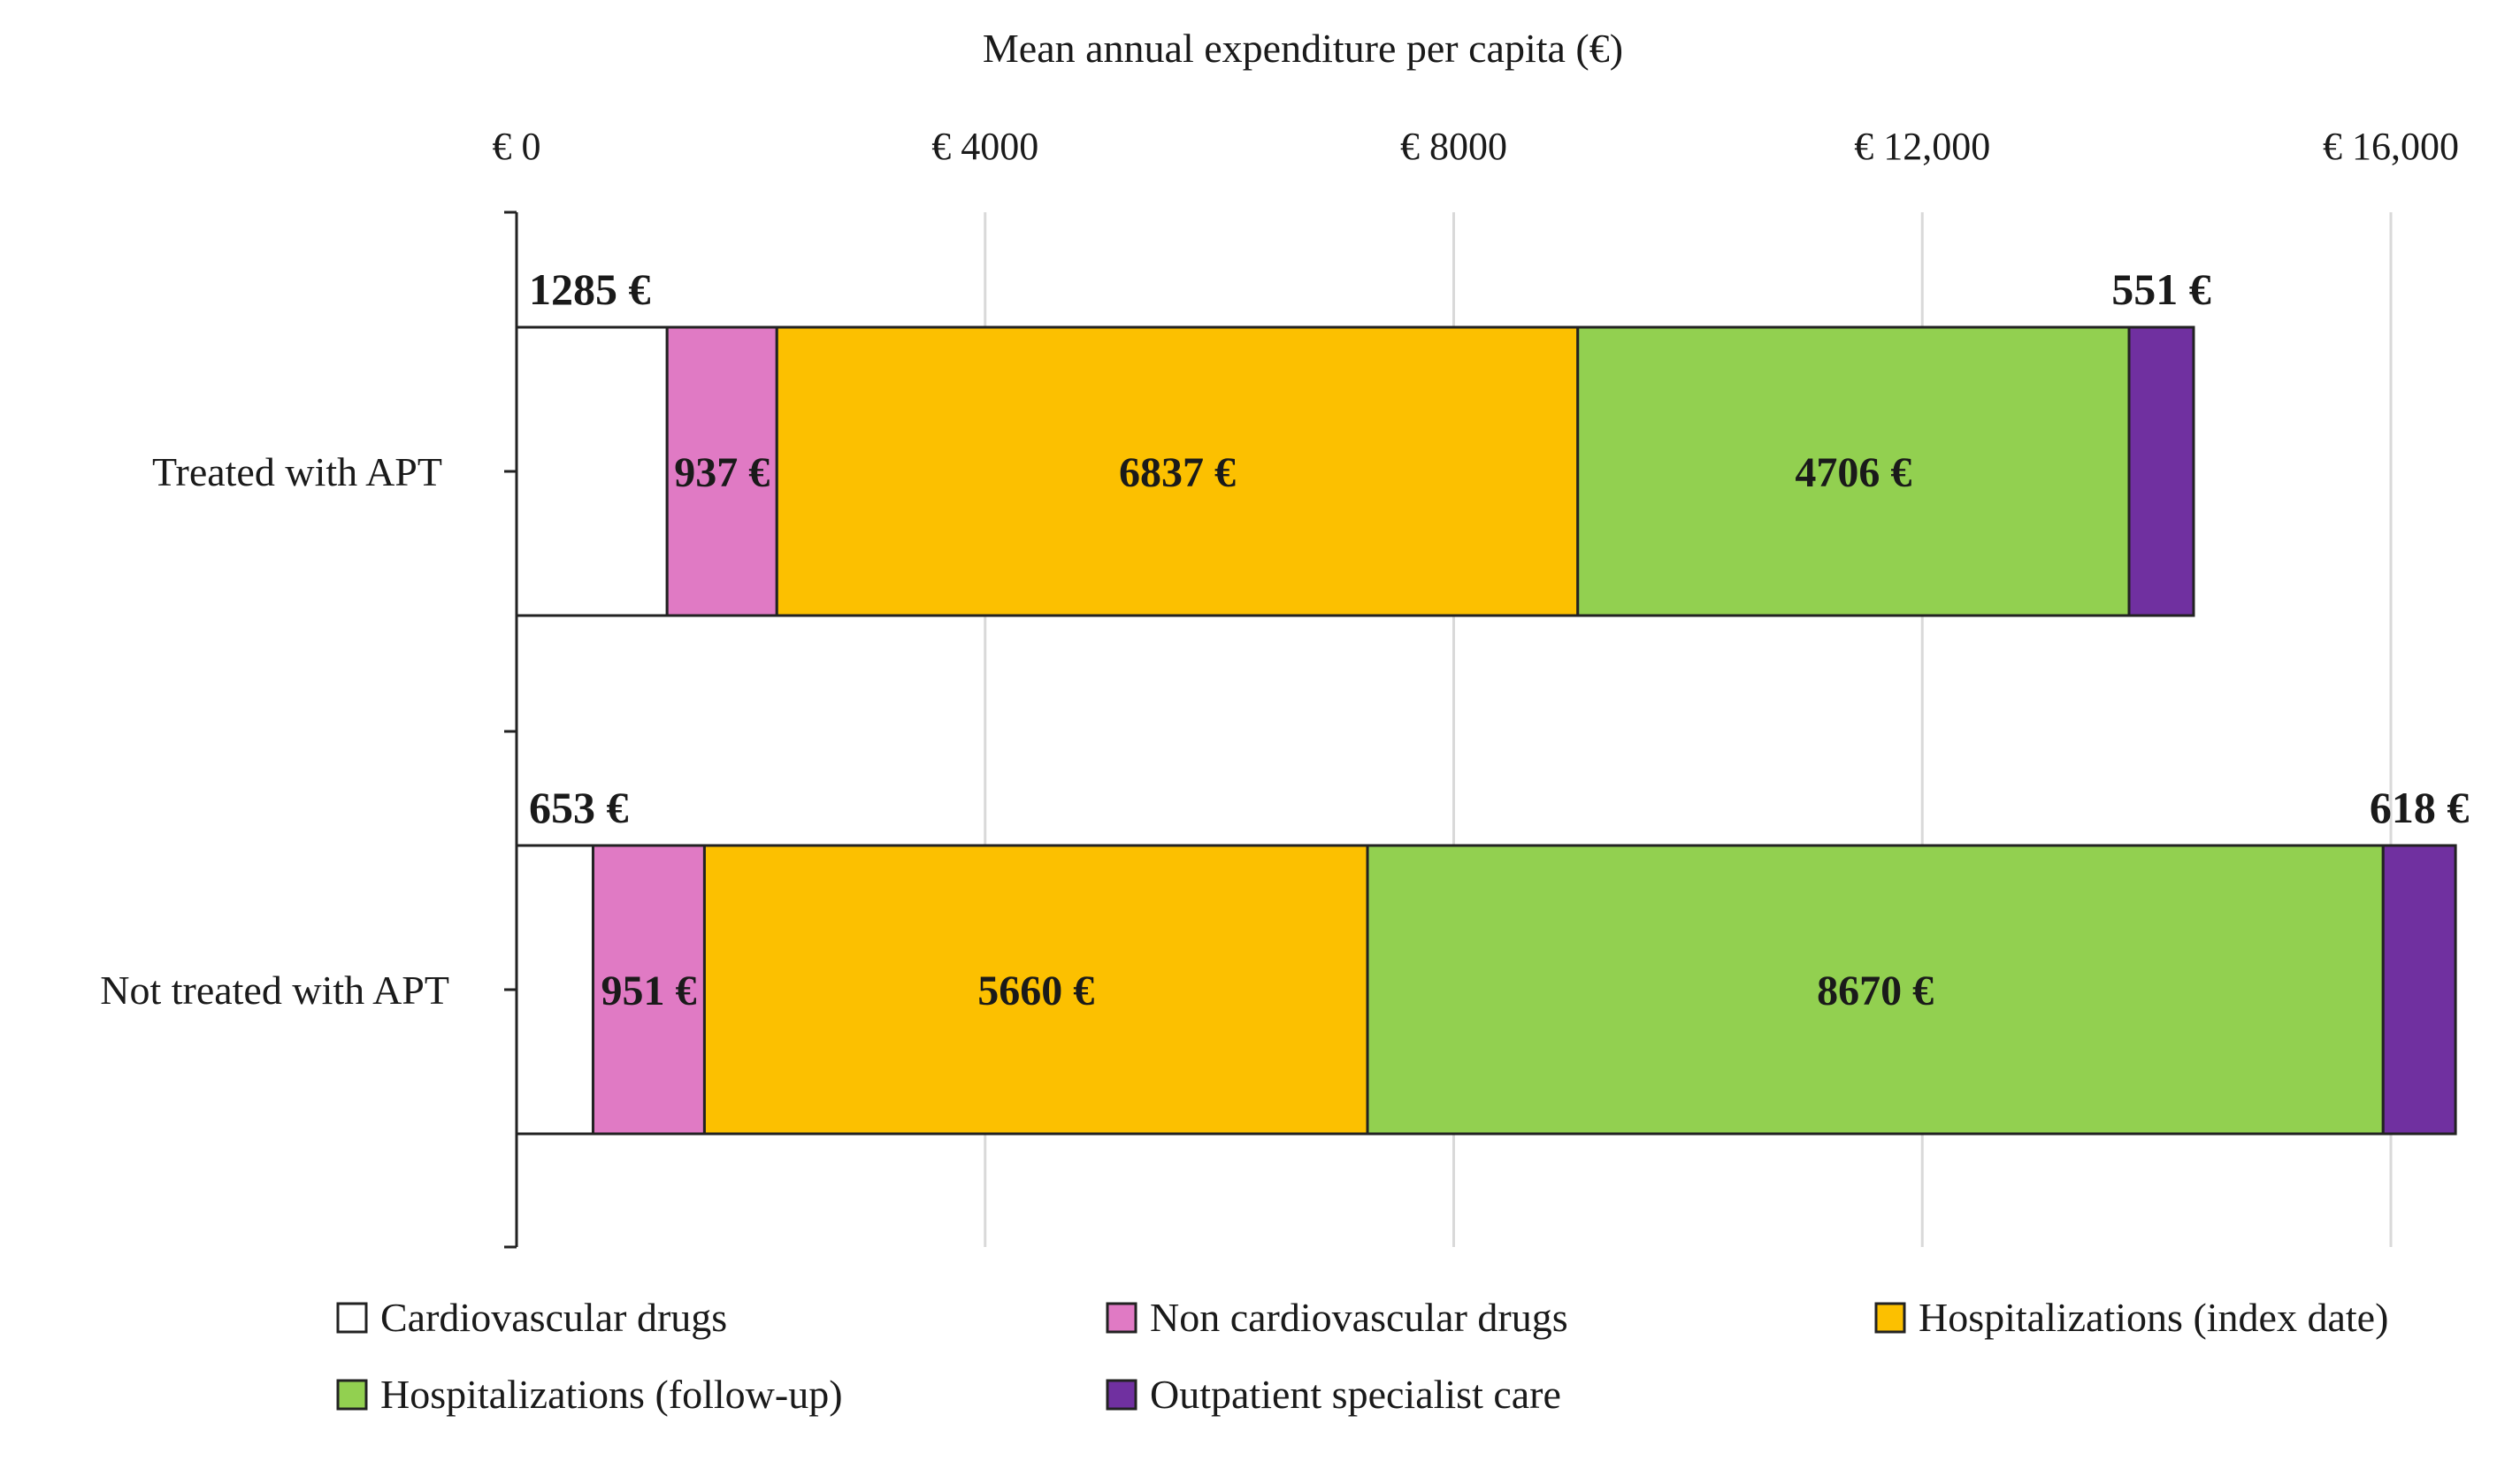 The image size is (2520, 1469). I want to click on data-label: 937 €, so click(722, 472).